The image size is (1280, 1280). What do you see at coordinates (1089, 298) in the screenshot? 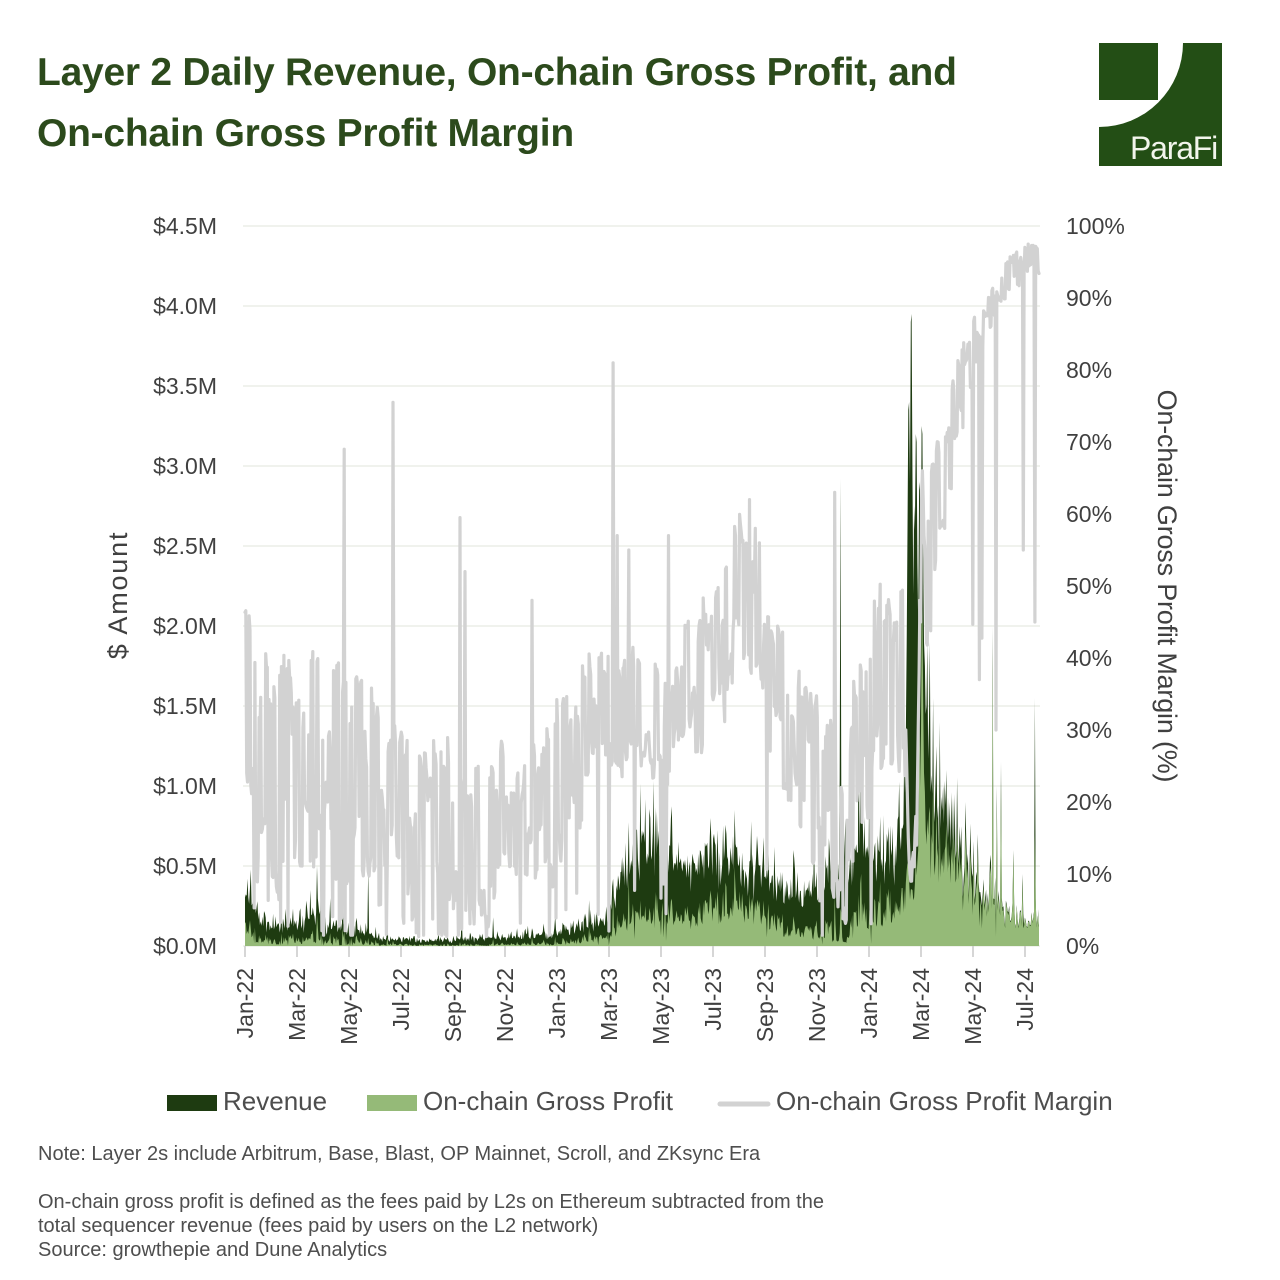
I see `svg-text: 90%` at bounding box center [1089, 298].